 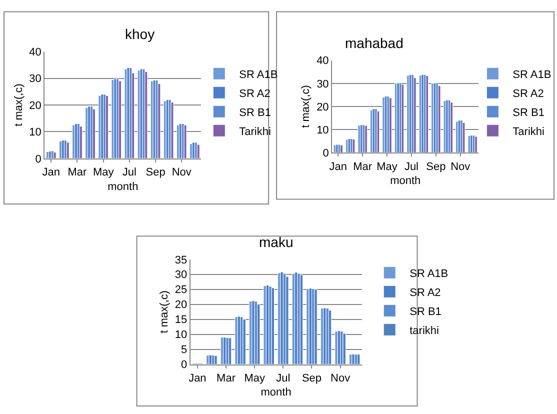 What do you see at coordinates (140, 34) in the screenshot?
I see `chart-title: khoy` at bounding box center [140, 34].